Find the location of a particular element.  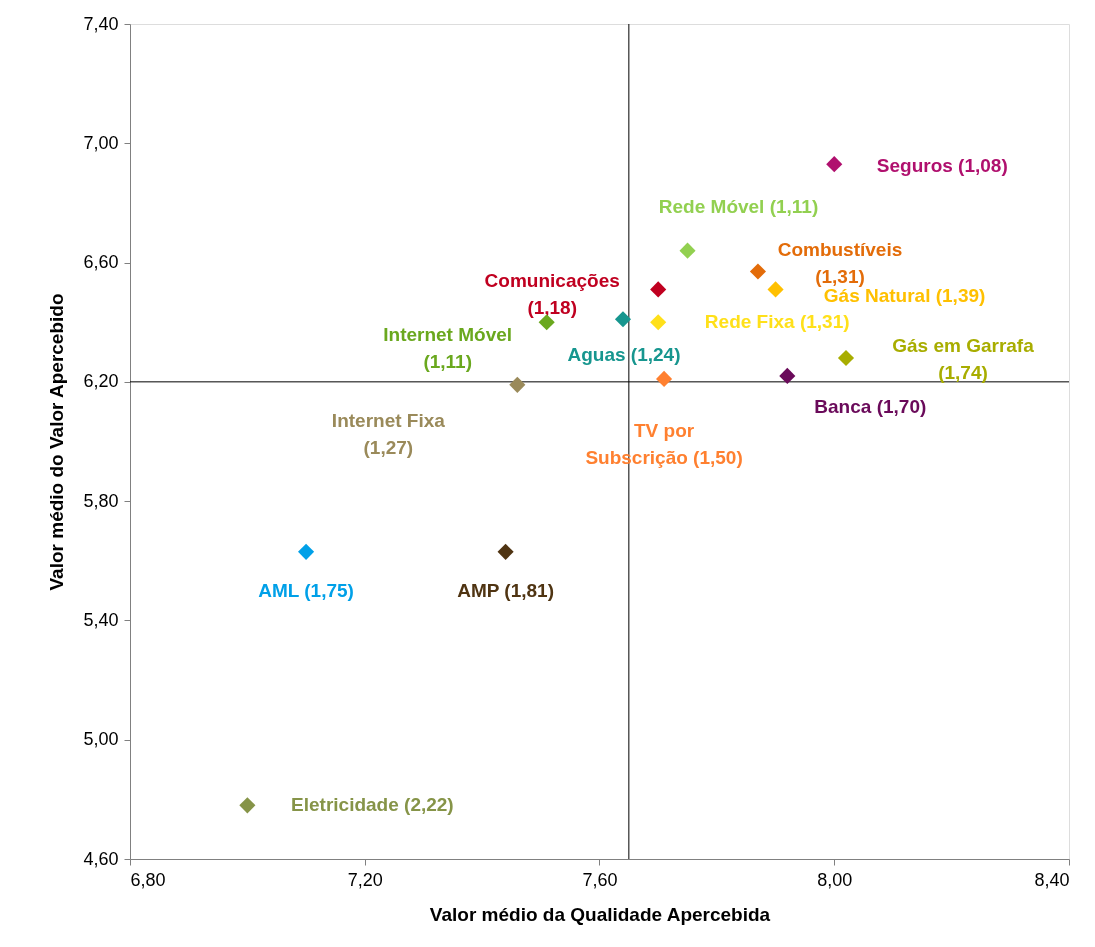

y-tick-label: 5,00 is located at coordinates (101, 739).